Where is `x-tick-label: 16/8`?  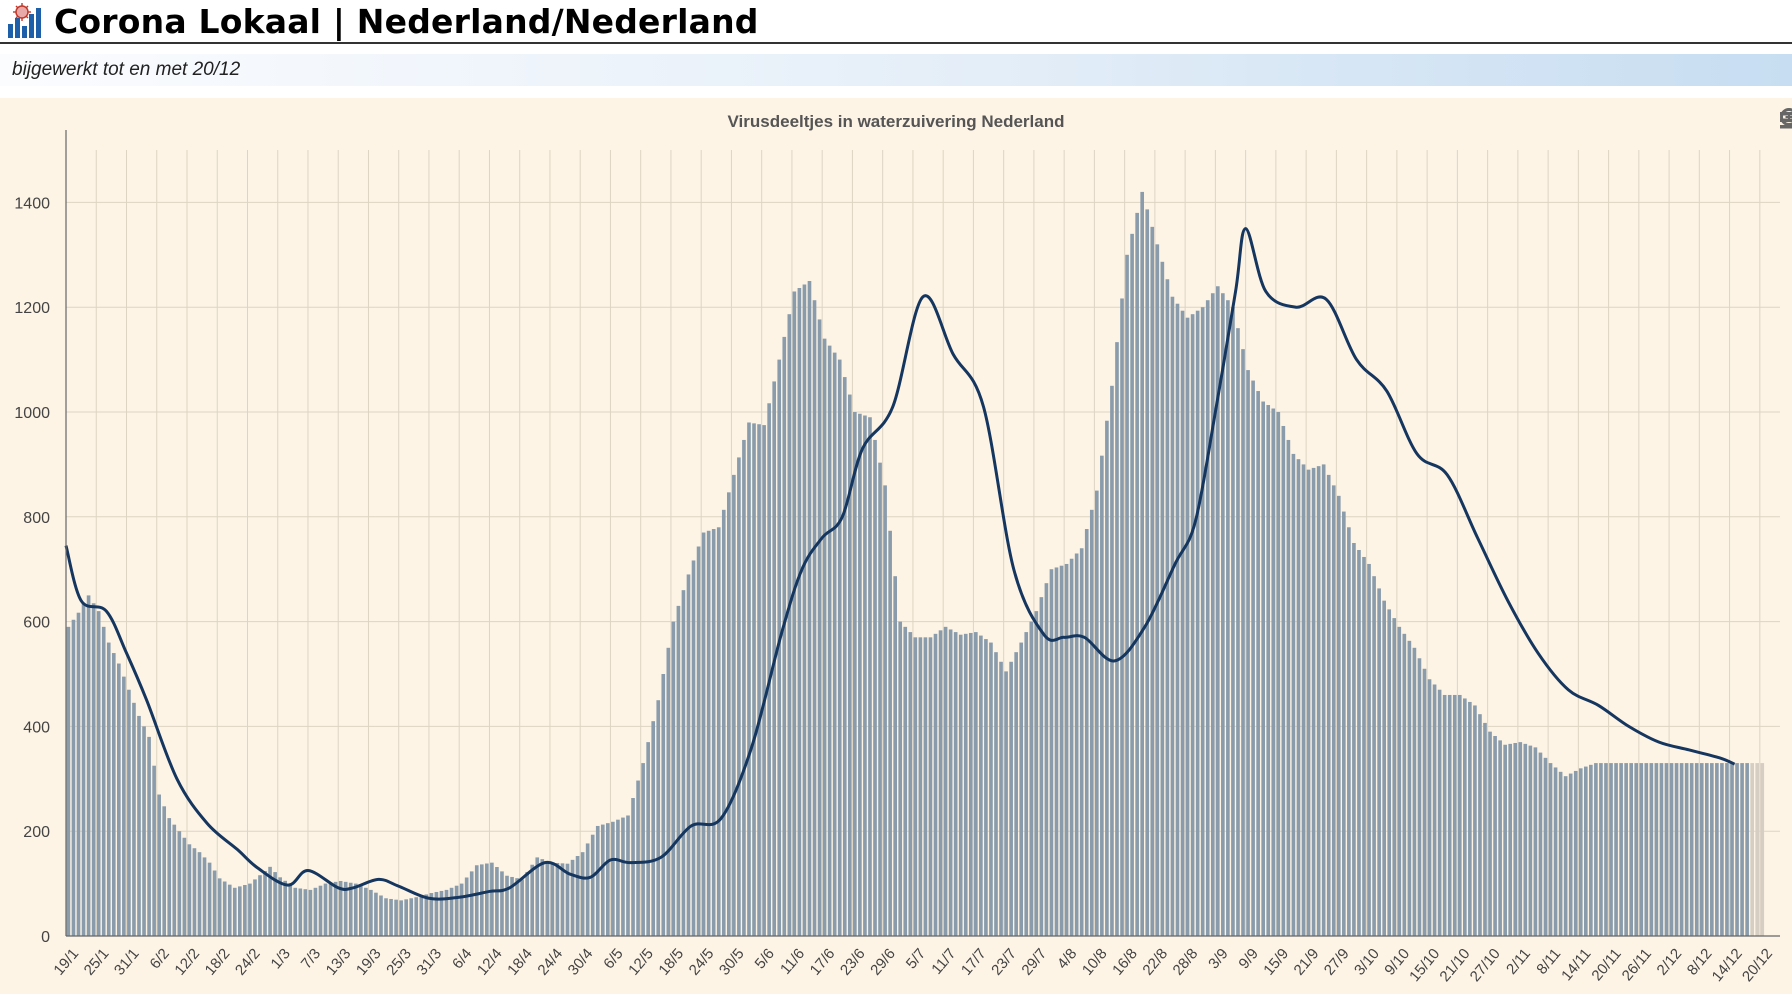 x-tick-label: 16/8 is located at coordinates (1125, 961).